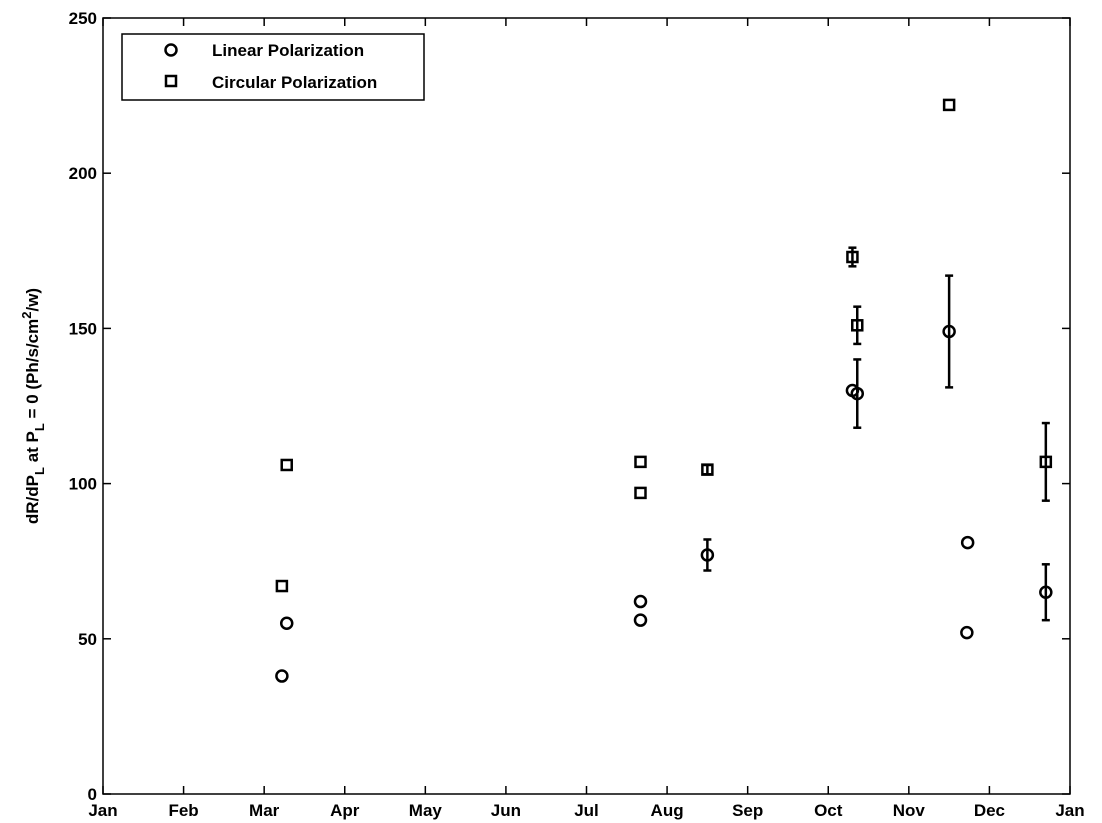  I want to click on y-tick-label: 150, so click(83, 328).